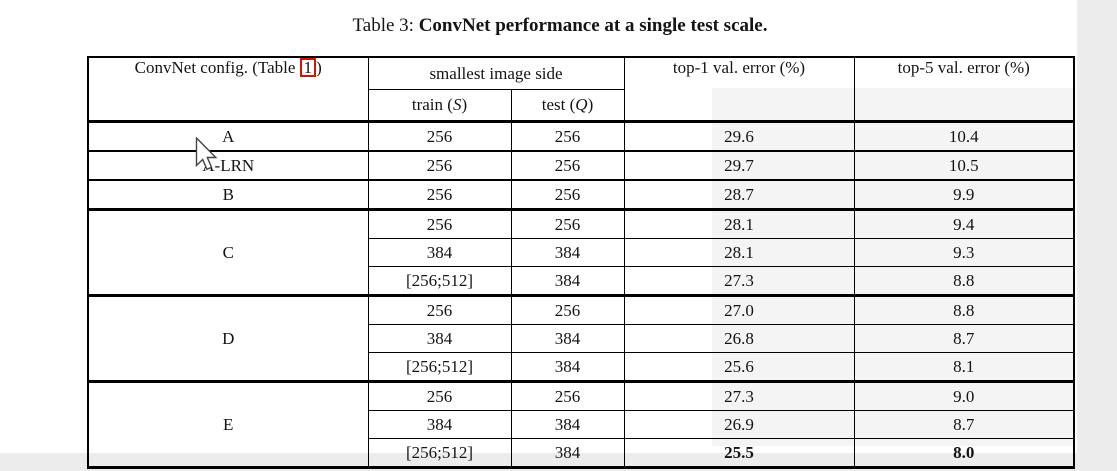 This screenshot has width=1117, height=471. I want to click on col-header-top1-error: top-1 val. error (%), so click(739, 89).